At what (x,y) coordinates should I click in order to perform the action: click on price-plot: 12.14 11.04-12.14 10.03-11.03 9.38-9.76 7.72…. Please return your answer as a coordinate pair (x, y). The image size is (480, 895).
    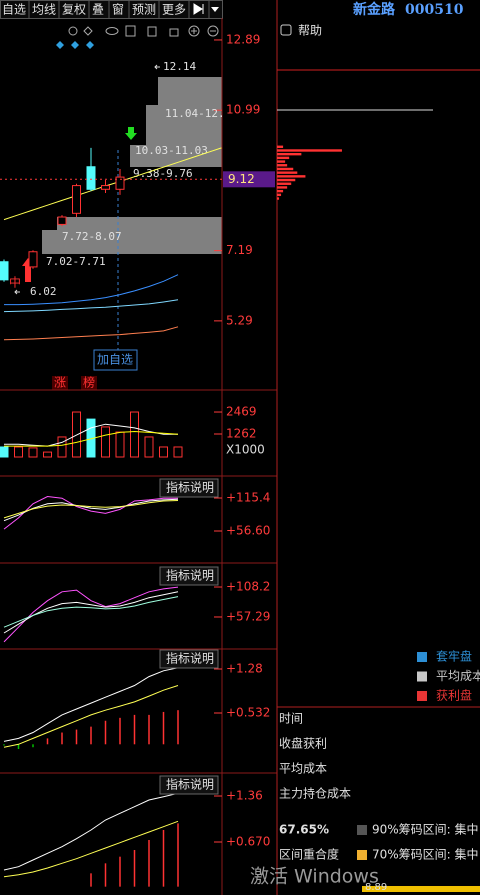
    Looking at the image, I should click on (126, 179).